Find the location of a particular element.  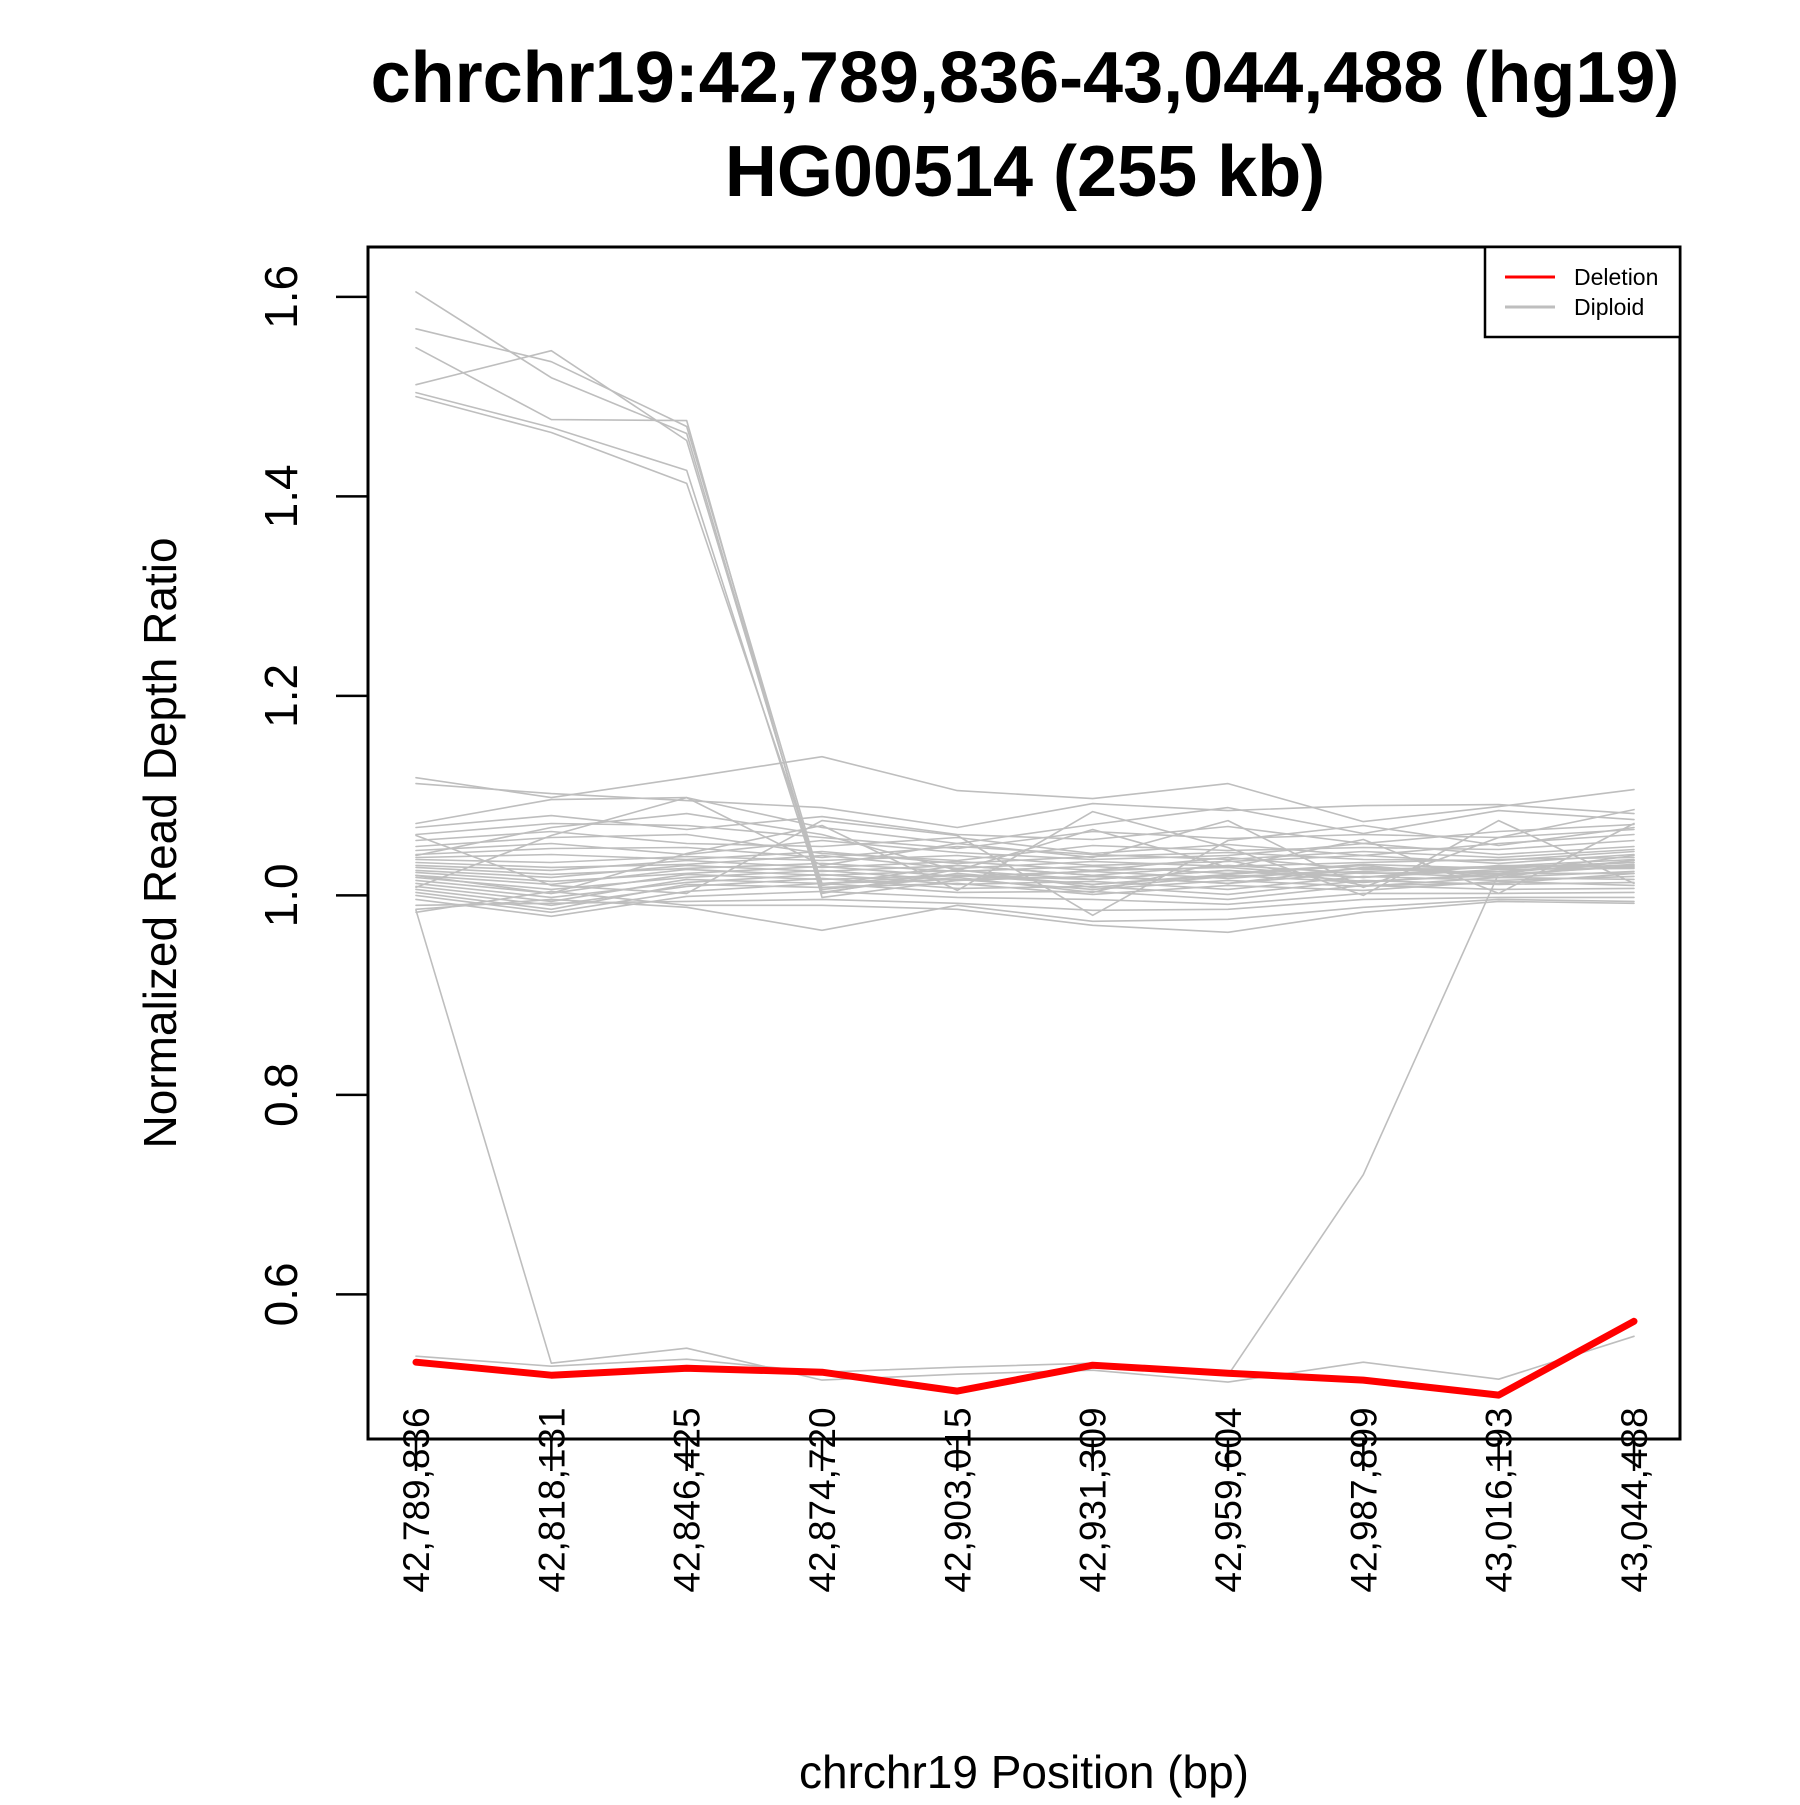

y-tick-label-2: 1.0 is located at coordinates (281, 895).